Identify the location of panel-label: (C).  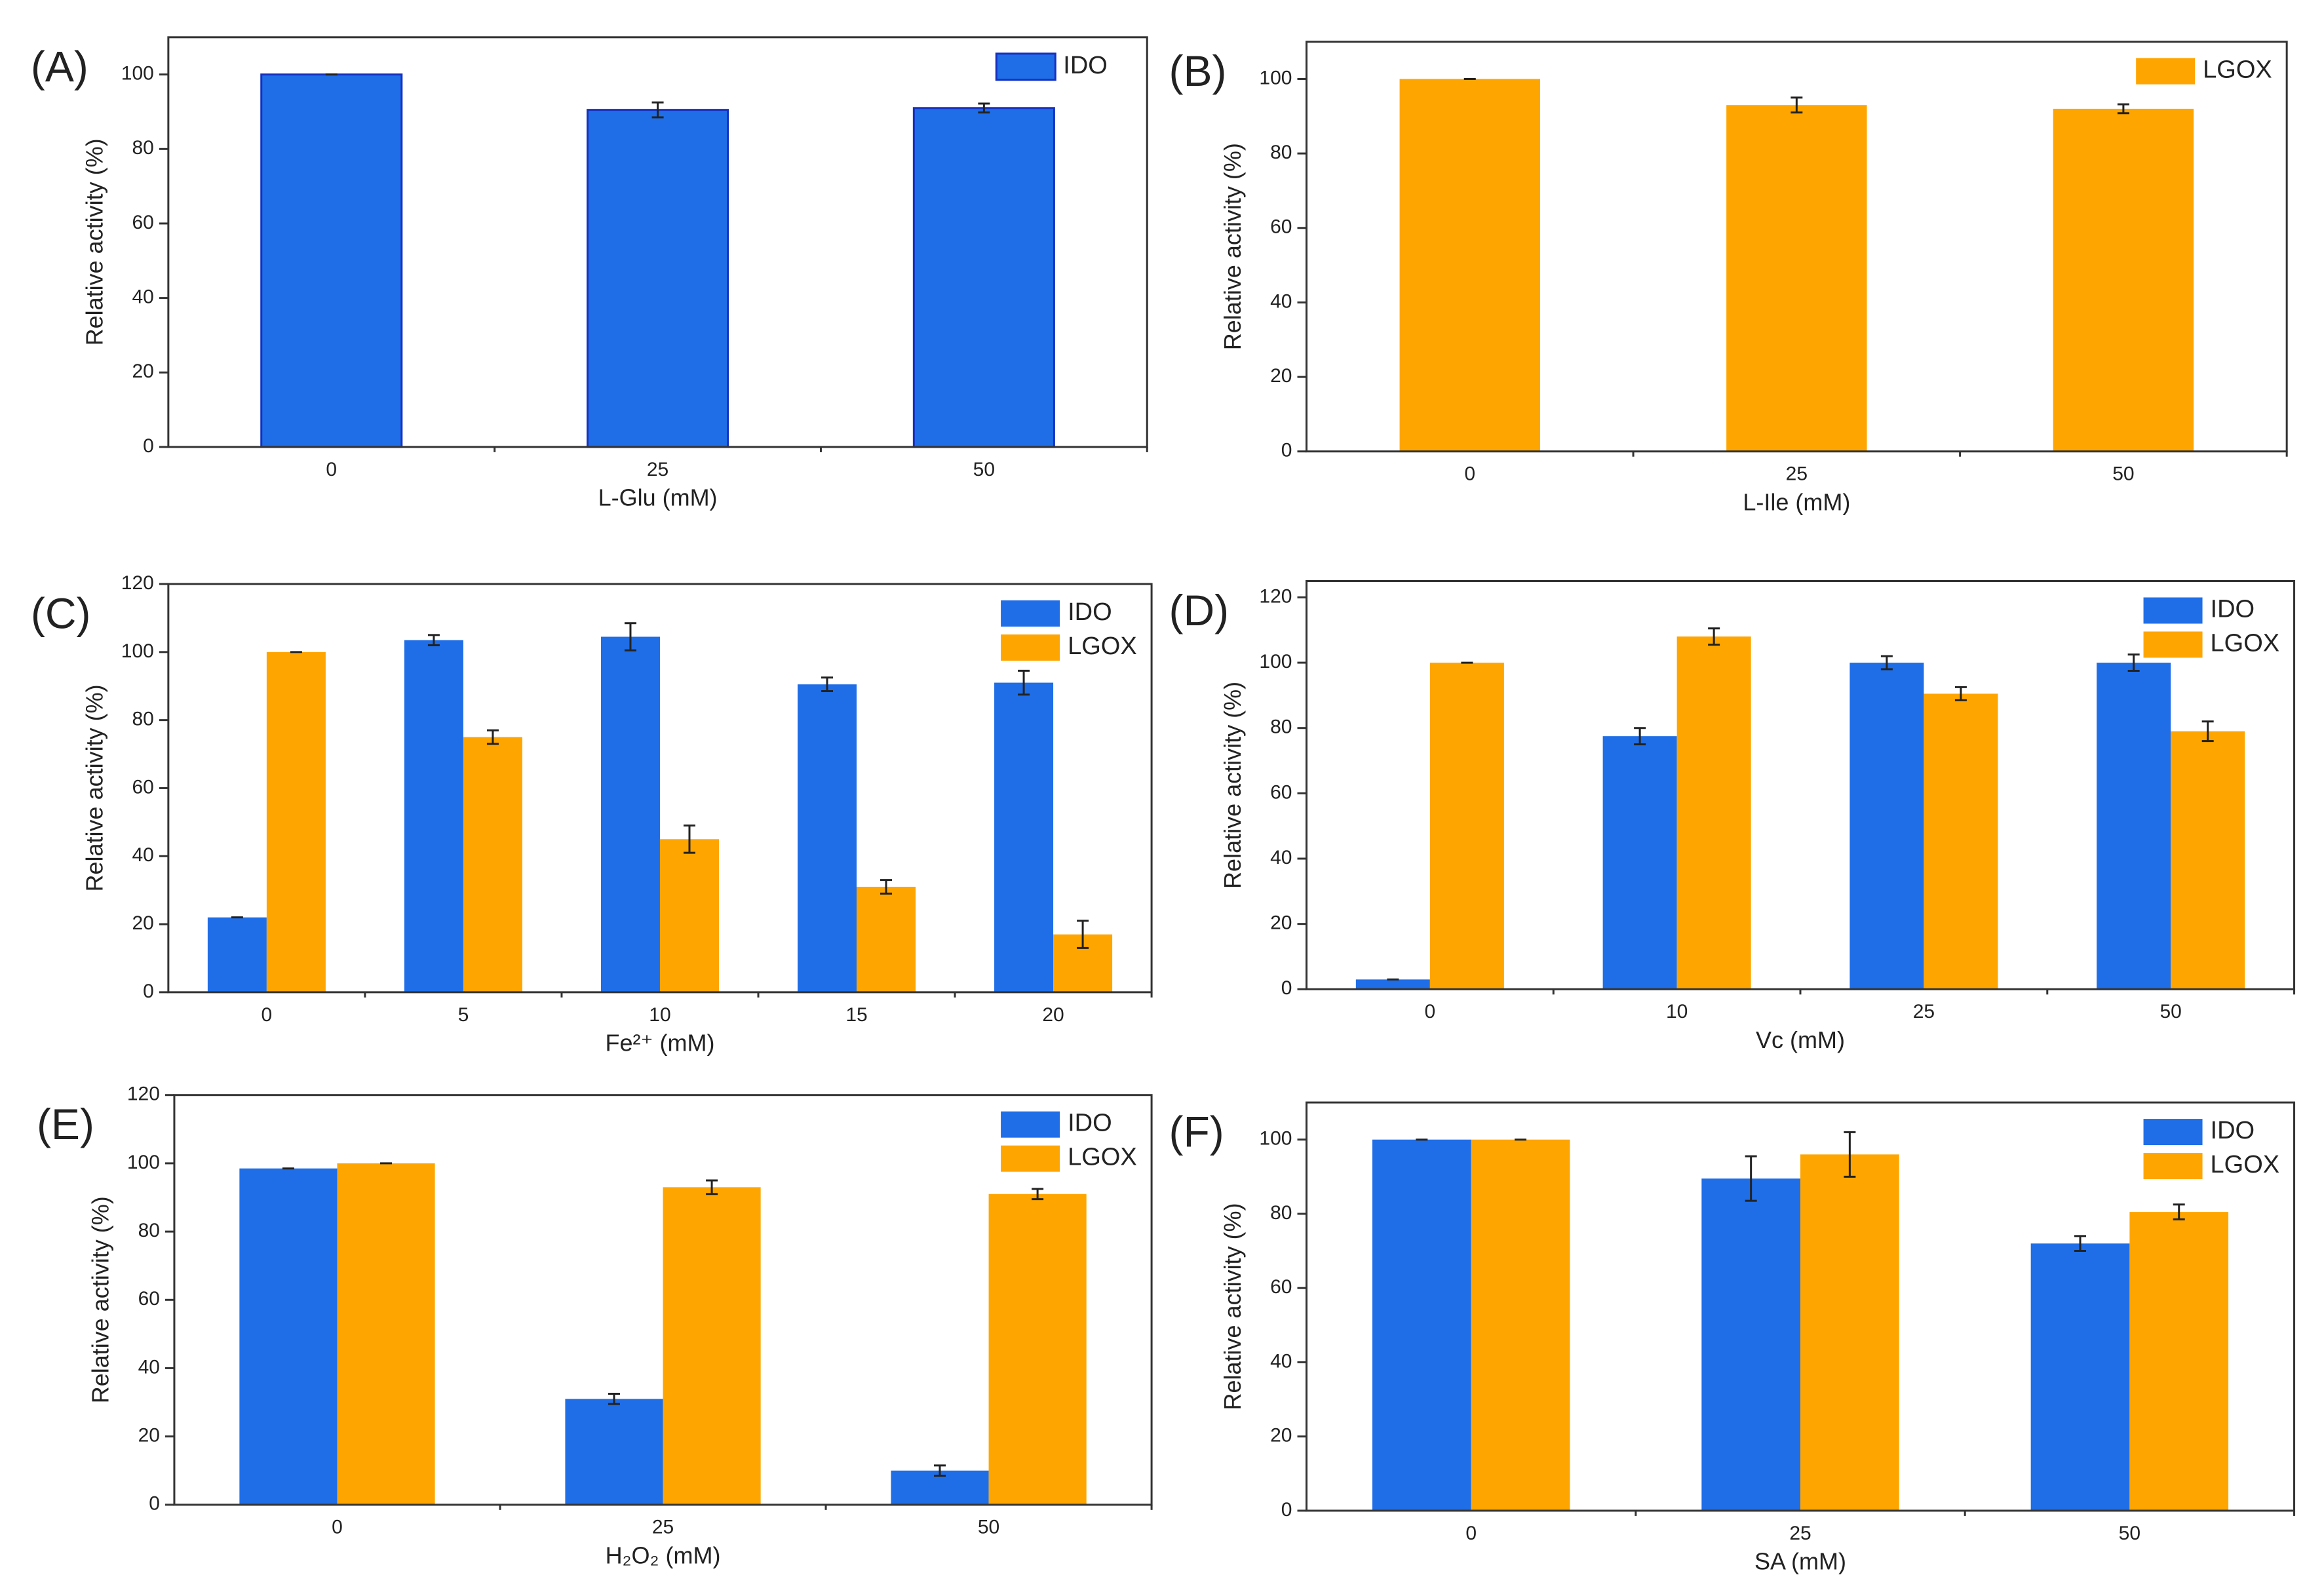
(61, 613).